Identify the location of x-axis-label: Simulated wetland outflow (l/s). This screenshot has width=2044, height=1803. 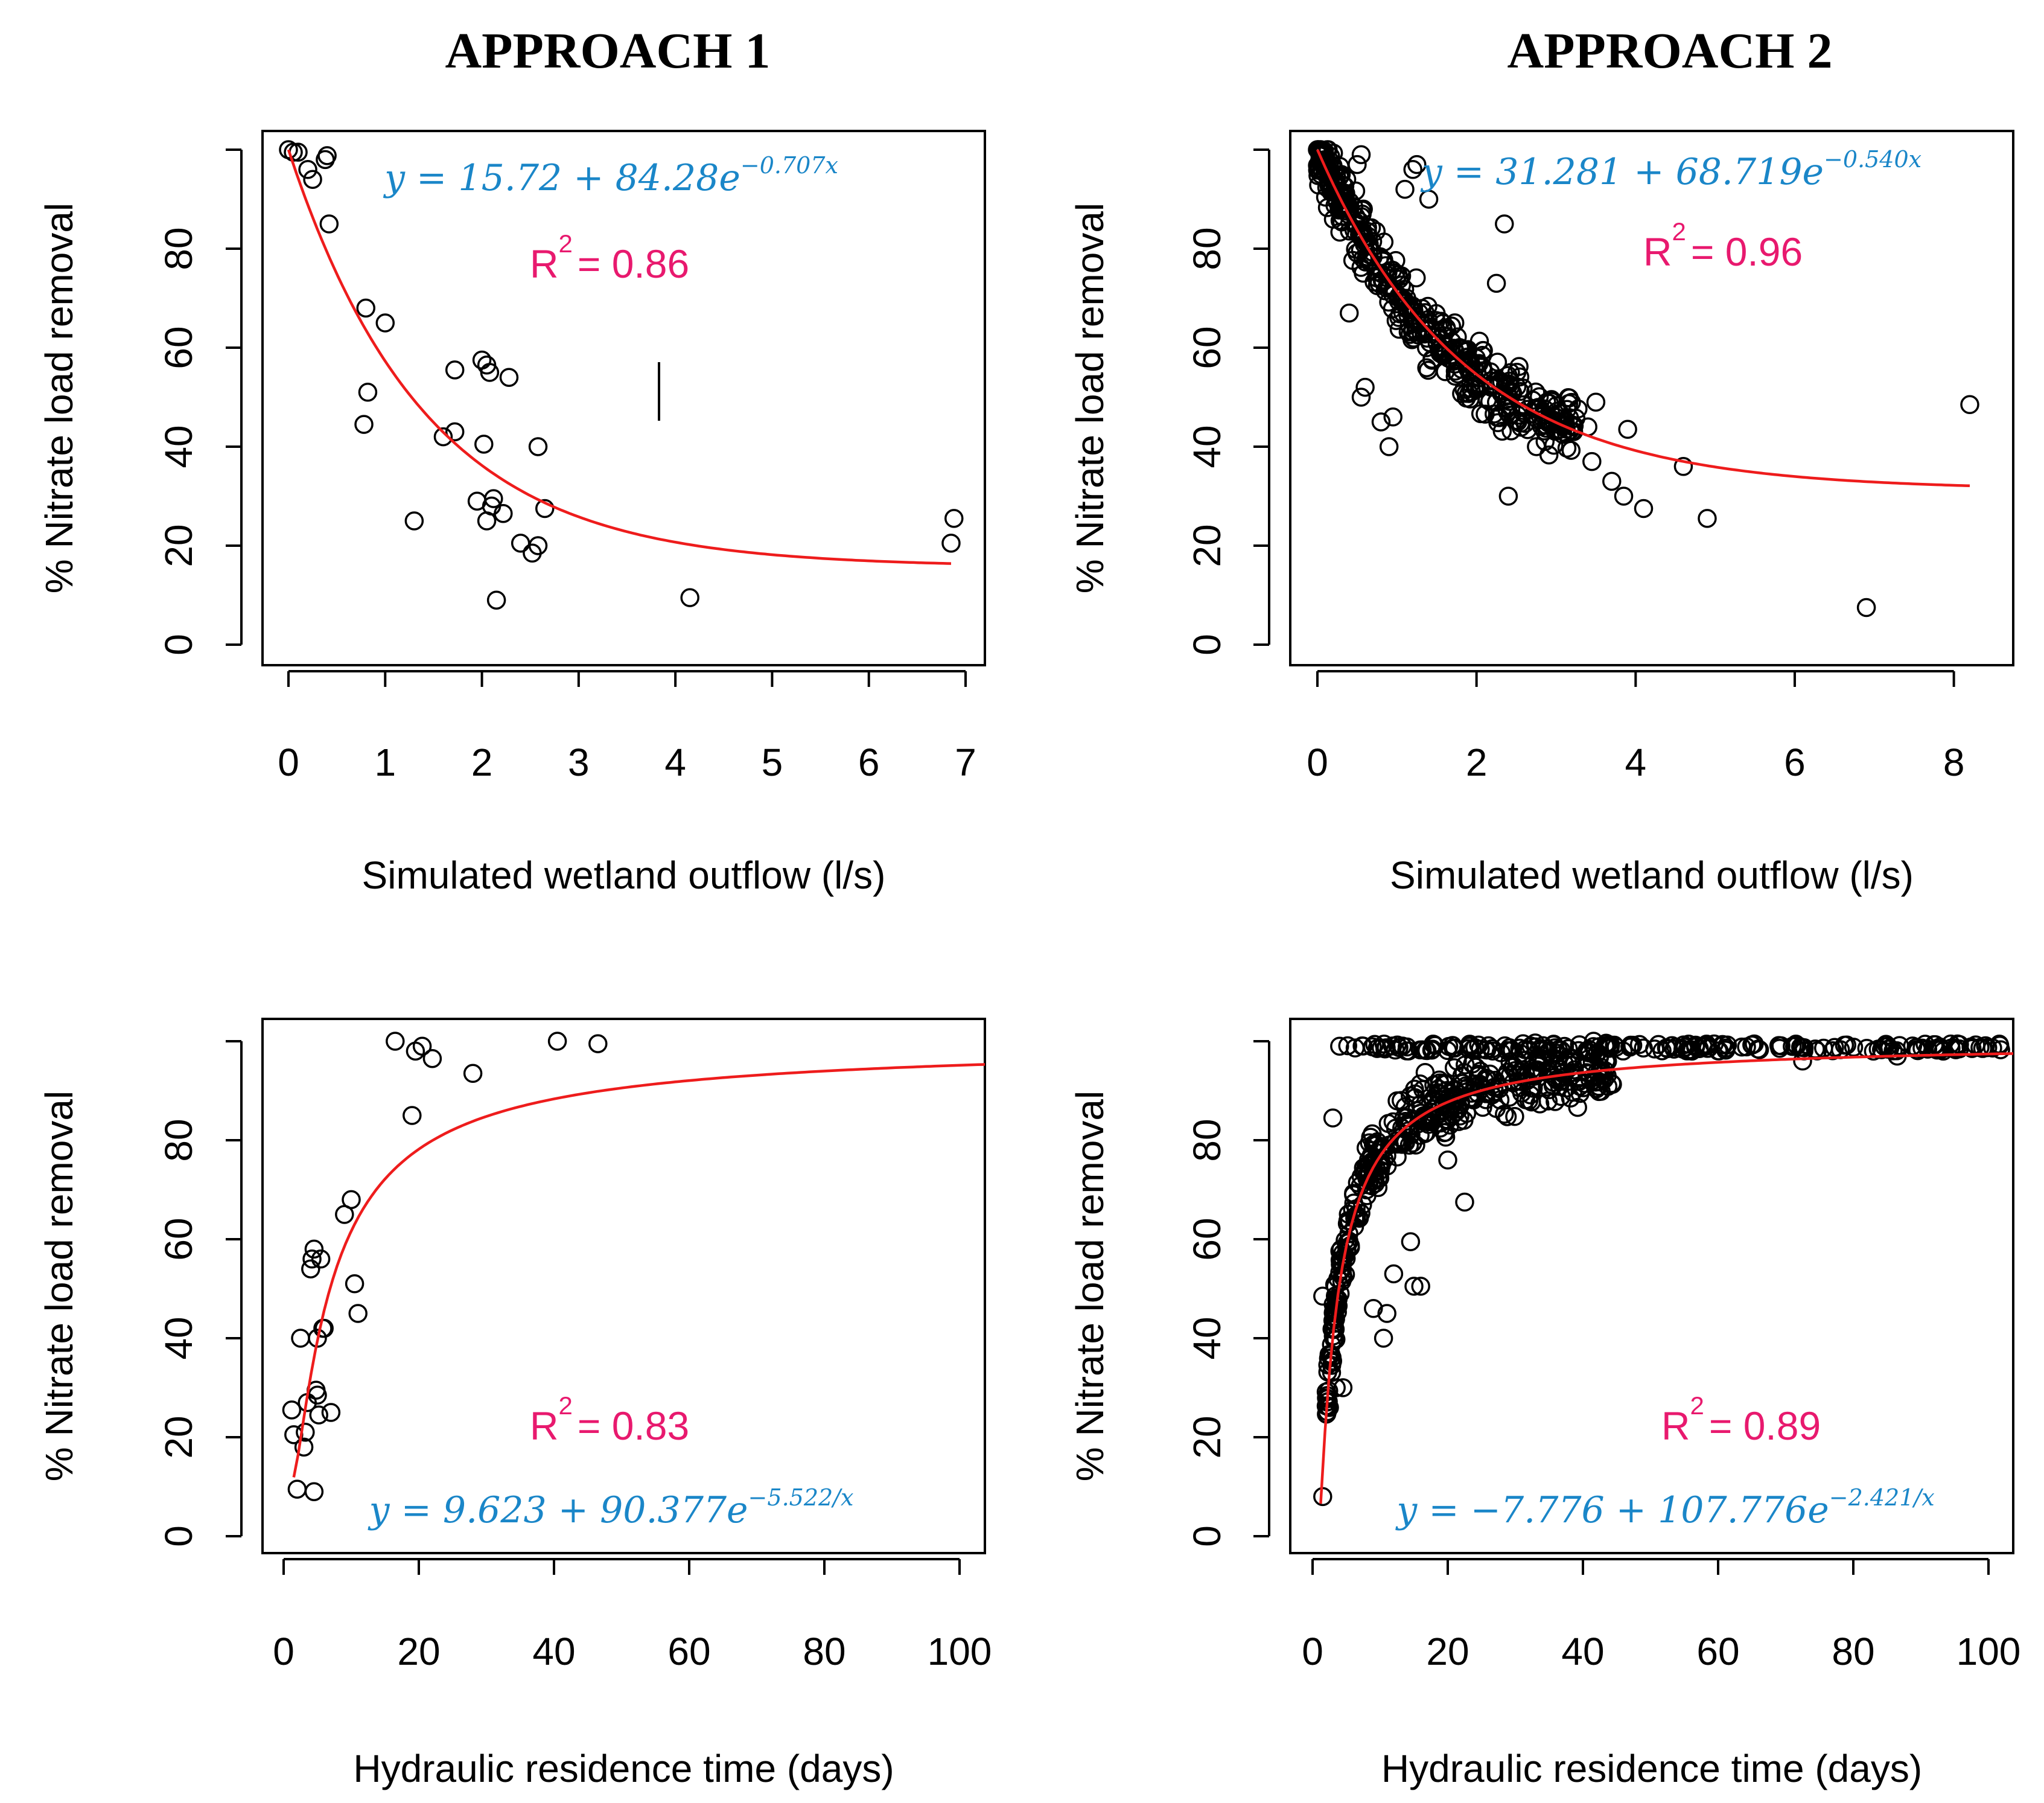
(624, 876).